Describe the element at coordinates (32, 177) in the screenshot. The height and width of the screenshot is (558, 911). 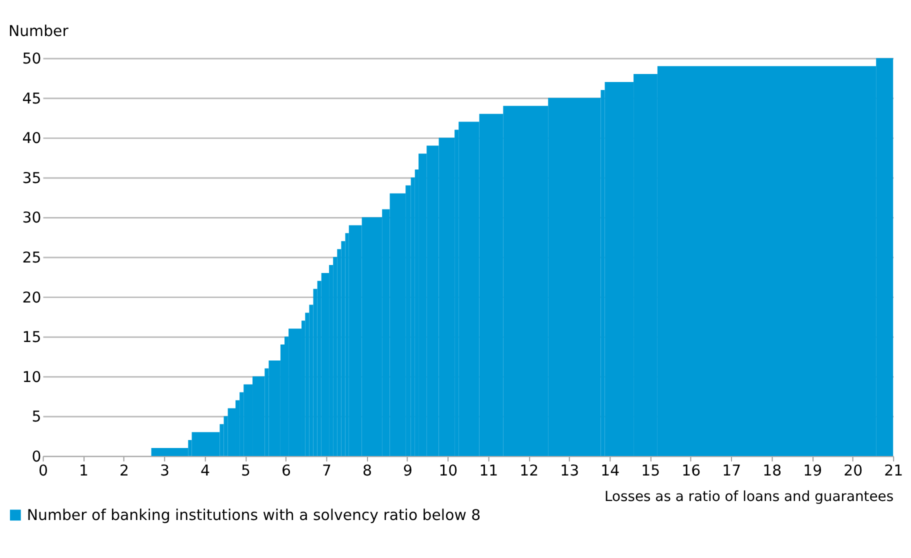
I see `y-tick-label: 35` at that location.